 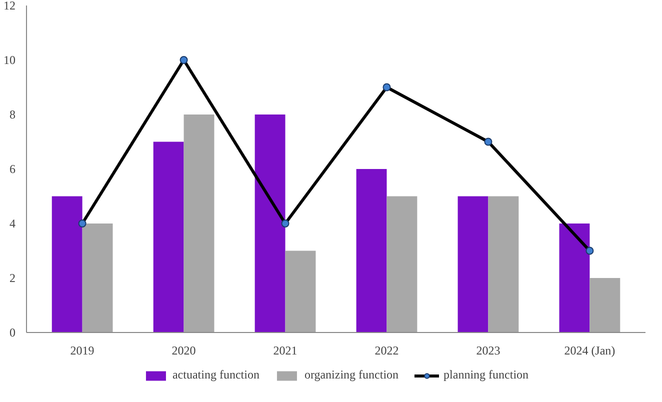 What do you see at coordinates (488, 351) in the screenshot?
I see `x-tick-label: 2023` at bounding box center [488, 351].